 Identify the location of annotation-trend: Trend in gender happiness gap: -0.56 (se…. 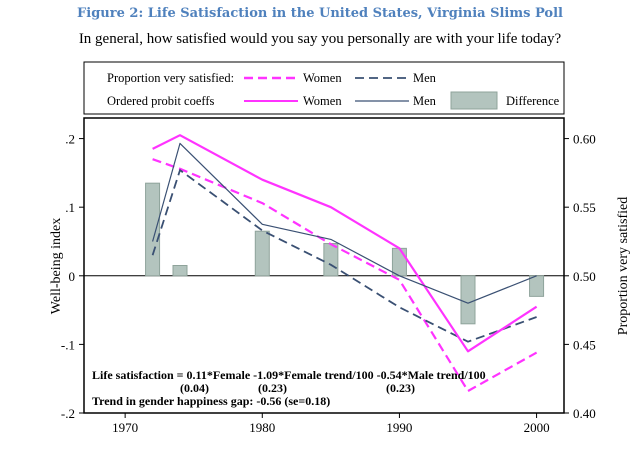
(211, 401).